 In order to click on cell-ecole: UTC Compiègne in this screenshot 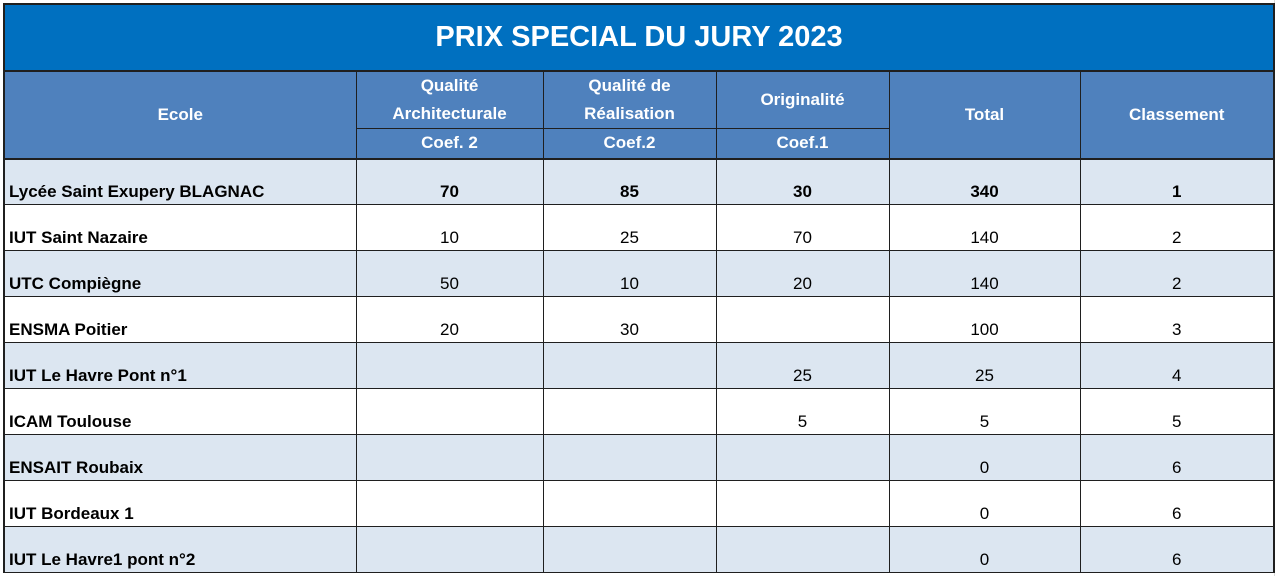, I will do `click(180, 273)`.